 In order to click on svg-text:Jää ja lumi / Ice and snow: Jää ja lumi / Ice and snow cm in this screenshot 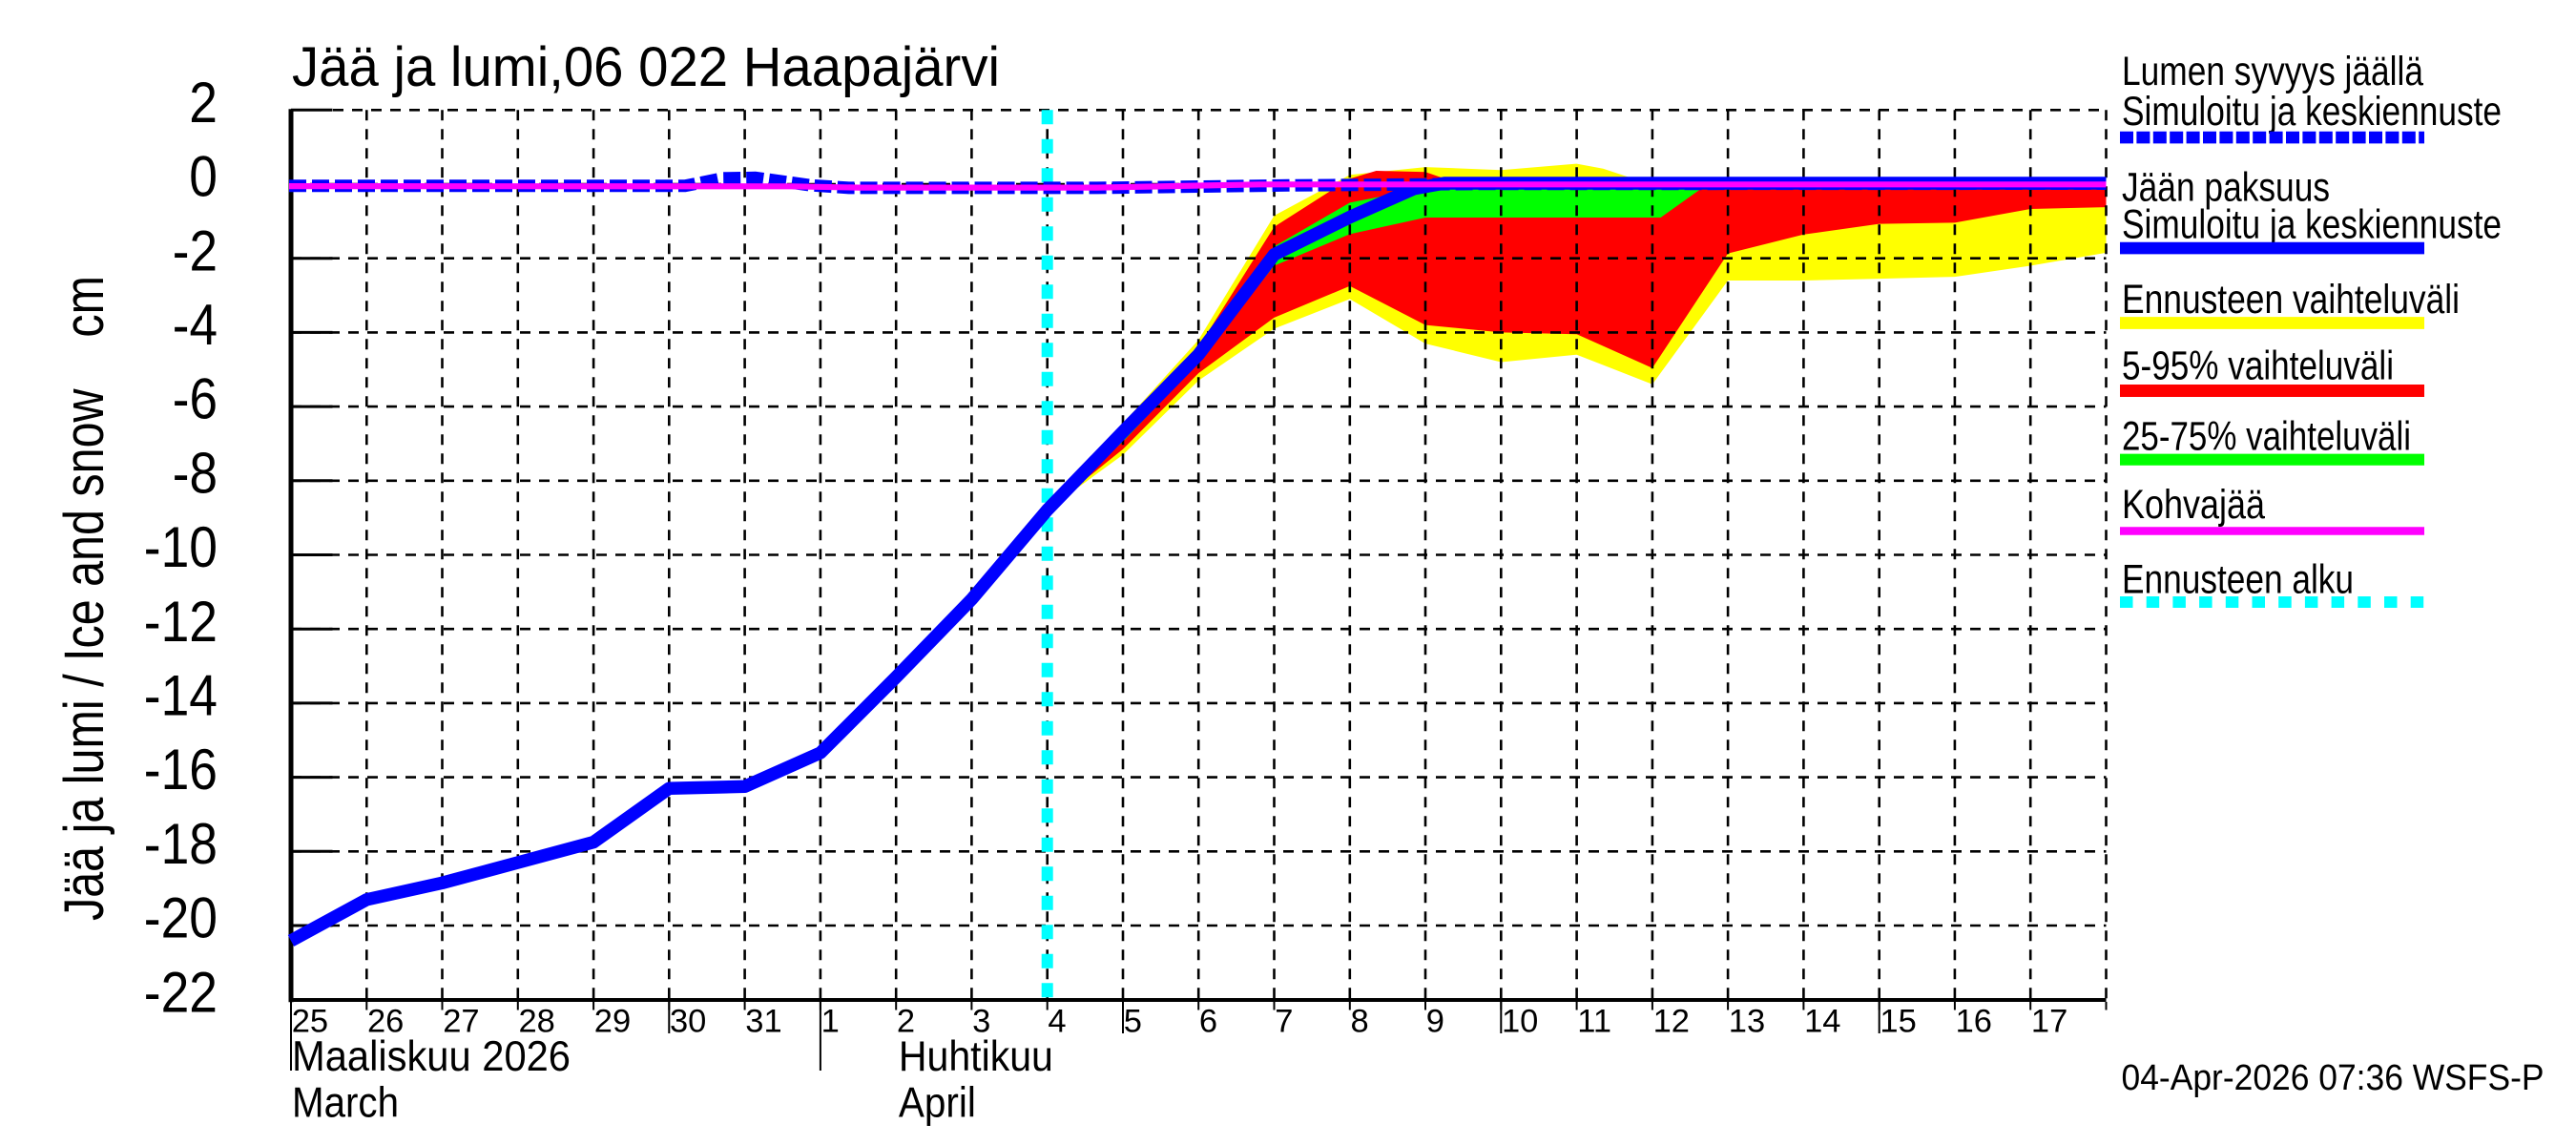, I will do `click(84, 598)`.